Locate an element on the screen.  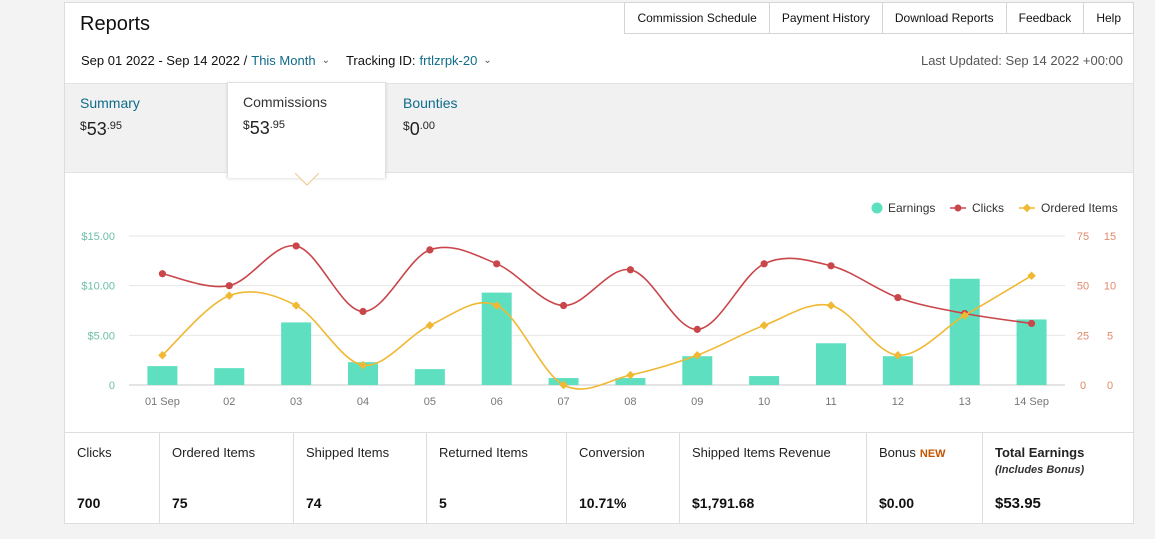
y-right-clicks-tick-label: 25 is located at coordinates (1083, 336).